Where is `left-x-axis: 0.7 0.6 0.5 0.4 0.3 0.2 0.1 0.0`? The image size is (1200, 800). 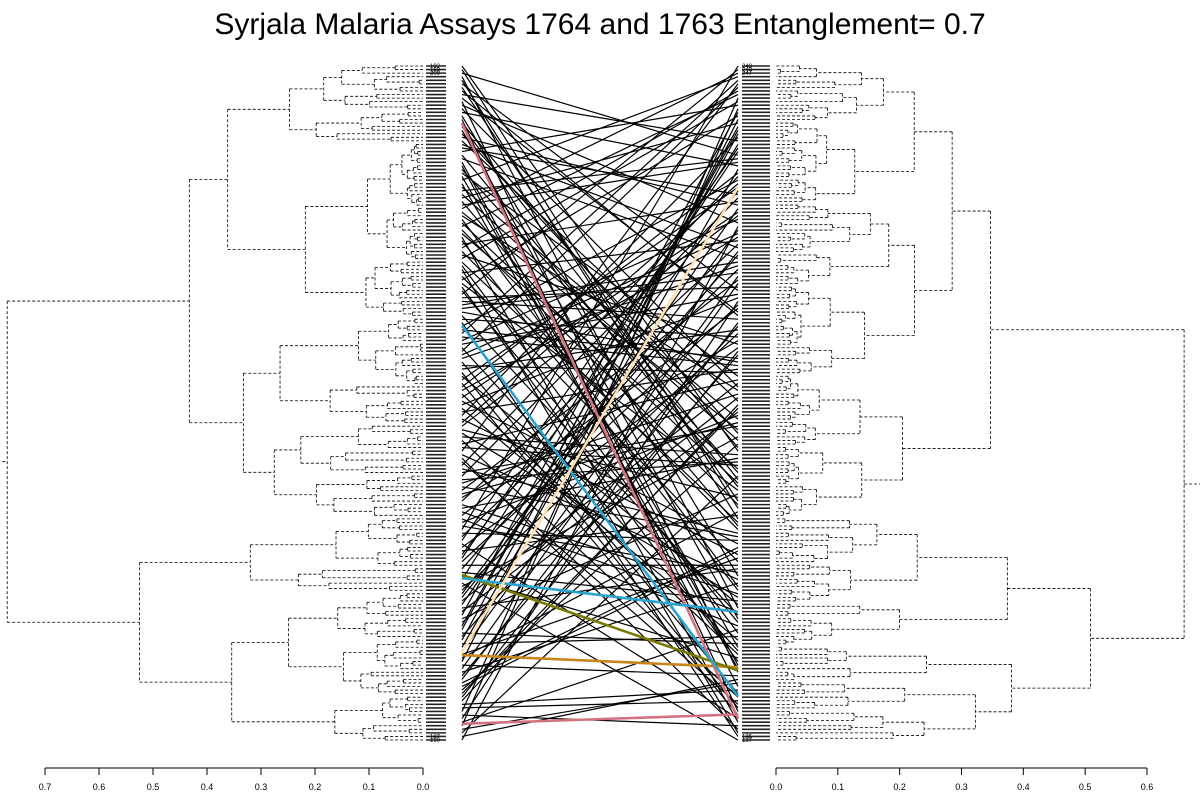
left-x-axis: 0.7 0.6 0.5 0.4 0.3 0.2 0.1 0.0 is located at coordinates (234, 779).